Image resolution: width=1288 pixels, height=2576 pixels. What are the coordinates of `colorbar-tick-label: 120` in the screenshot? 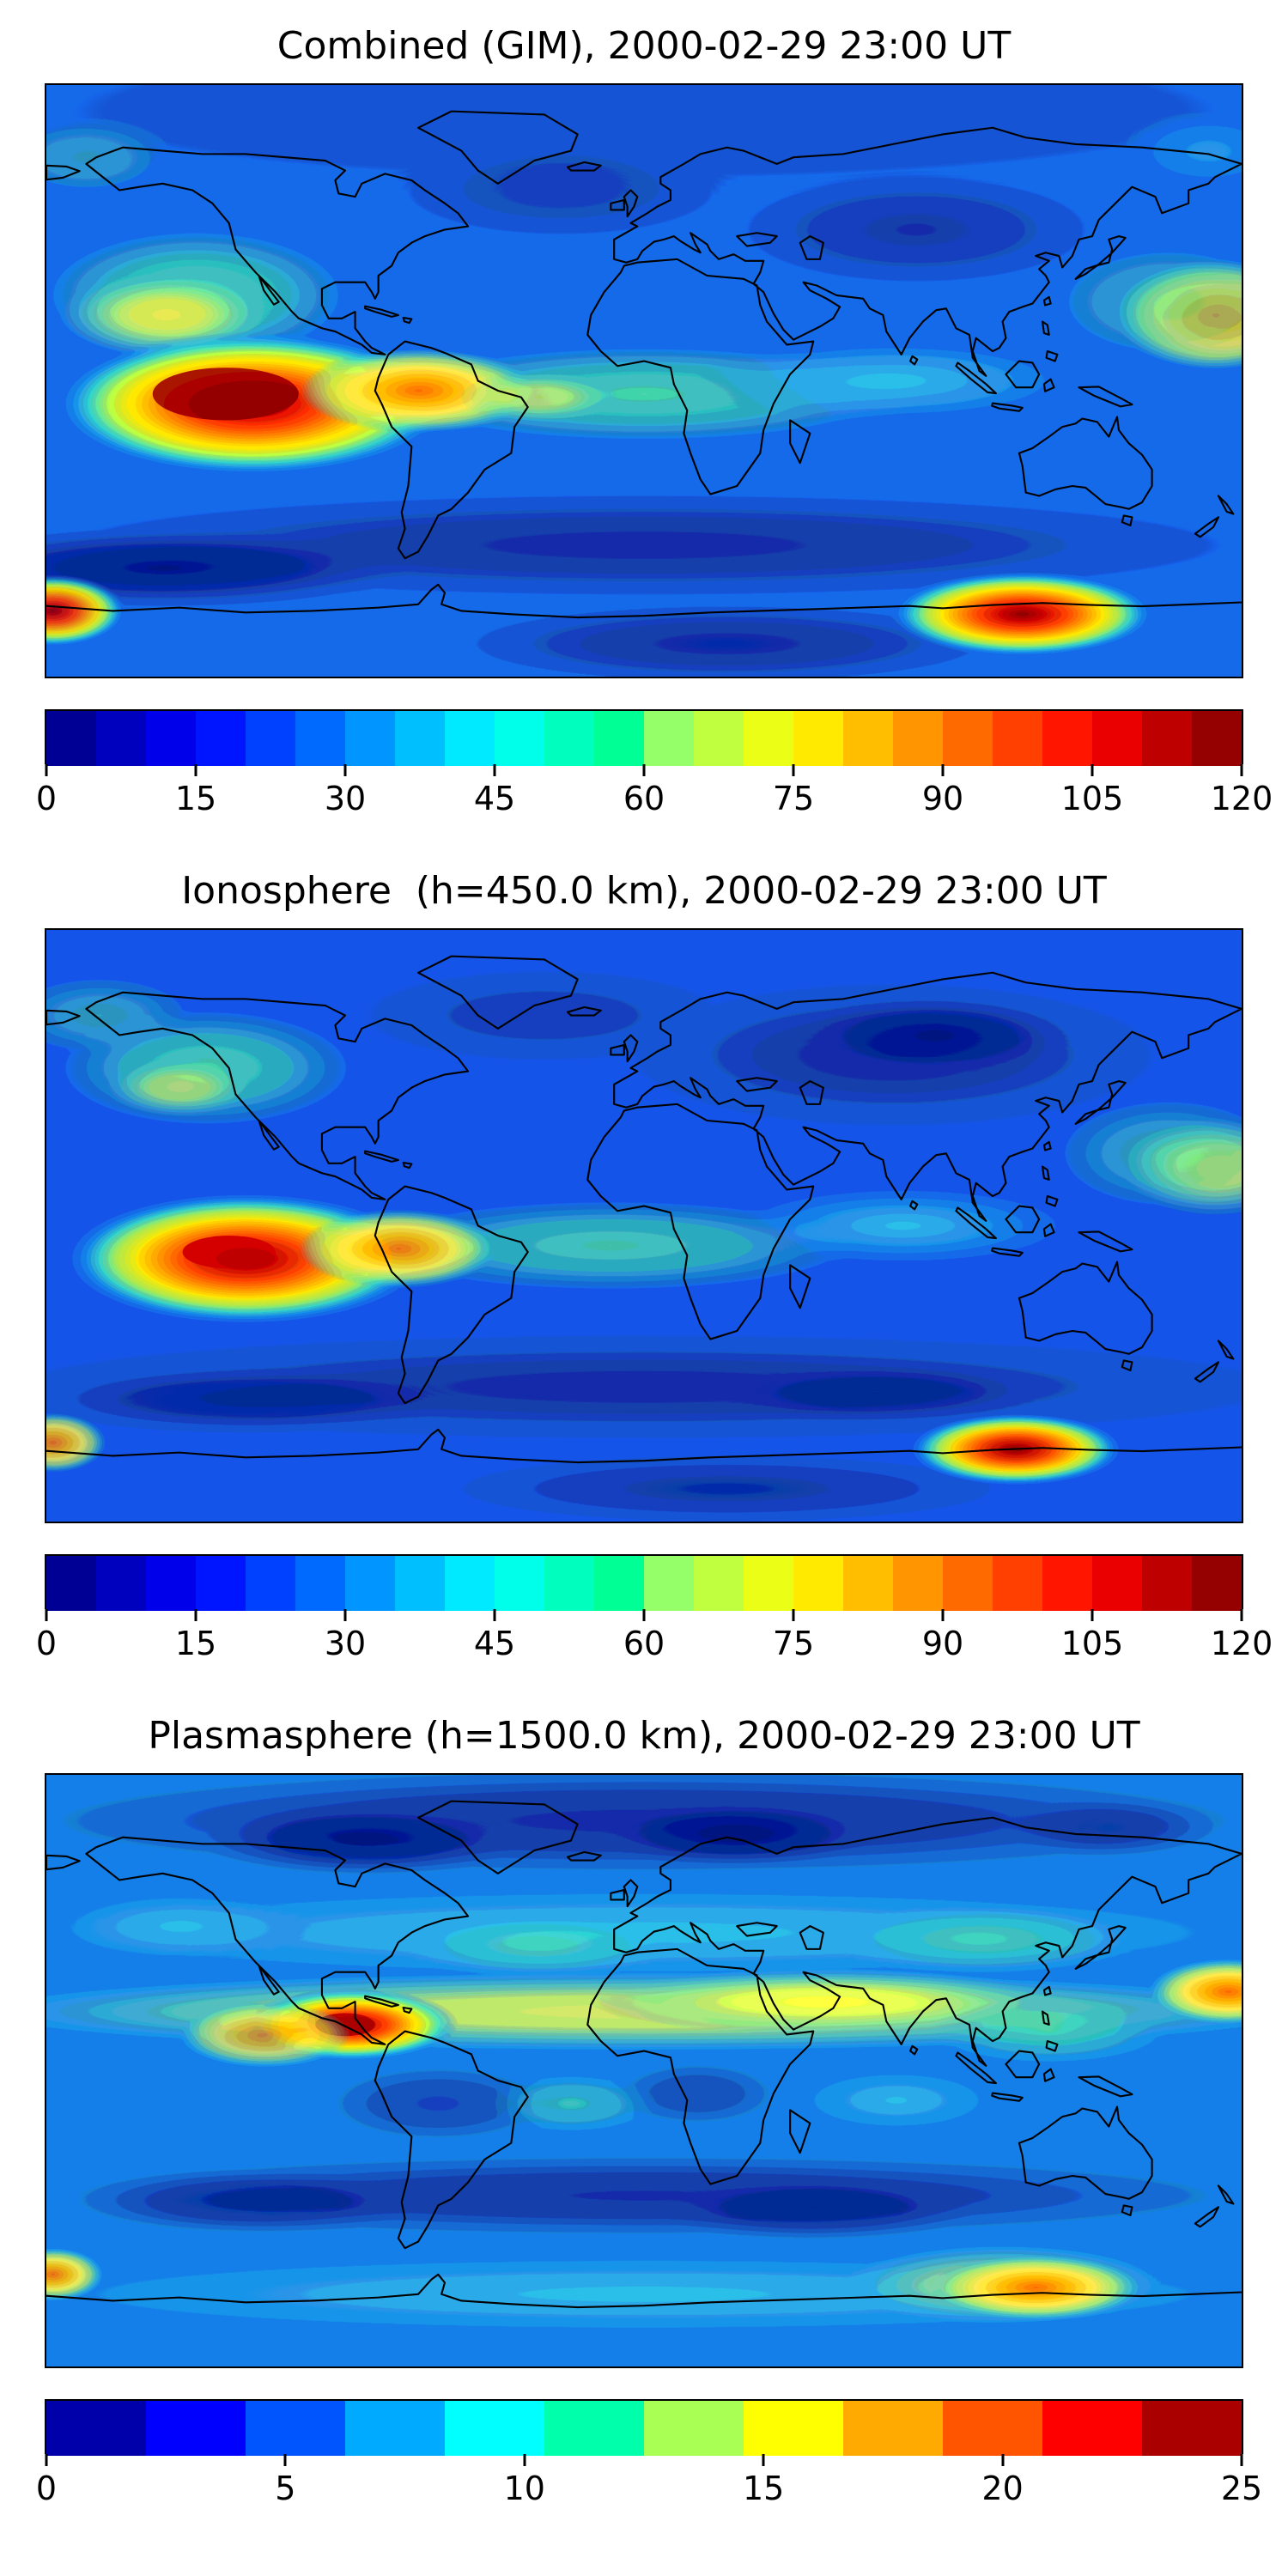 It's located at (1241, 799).